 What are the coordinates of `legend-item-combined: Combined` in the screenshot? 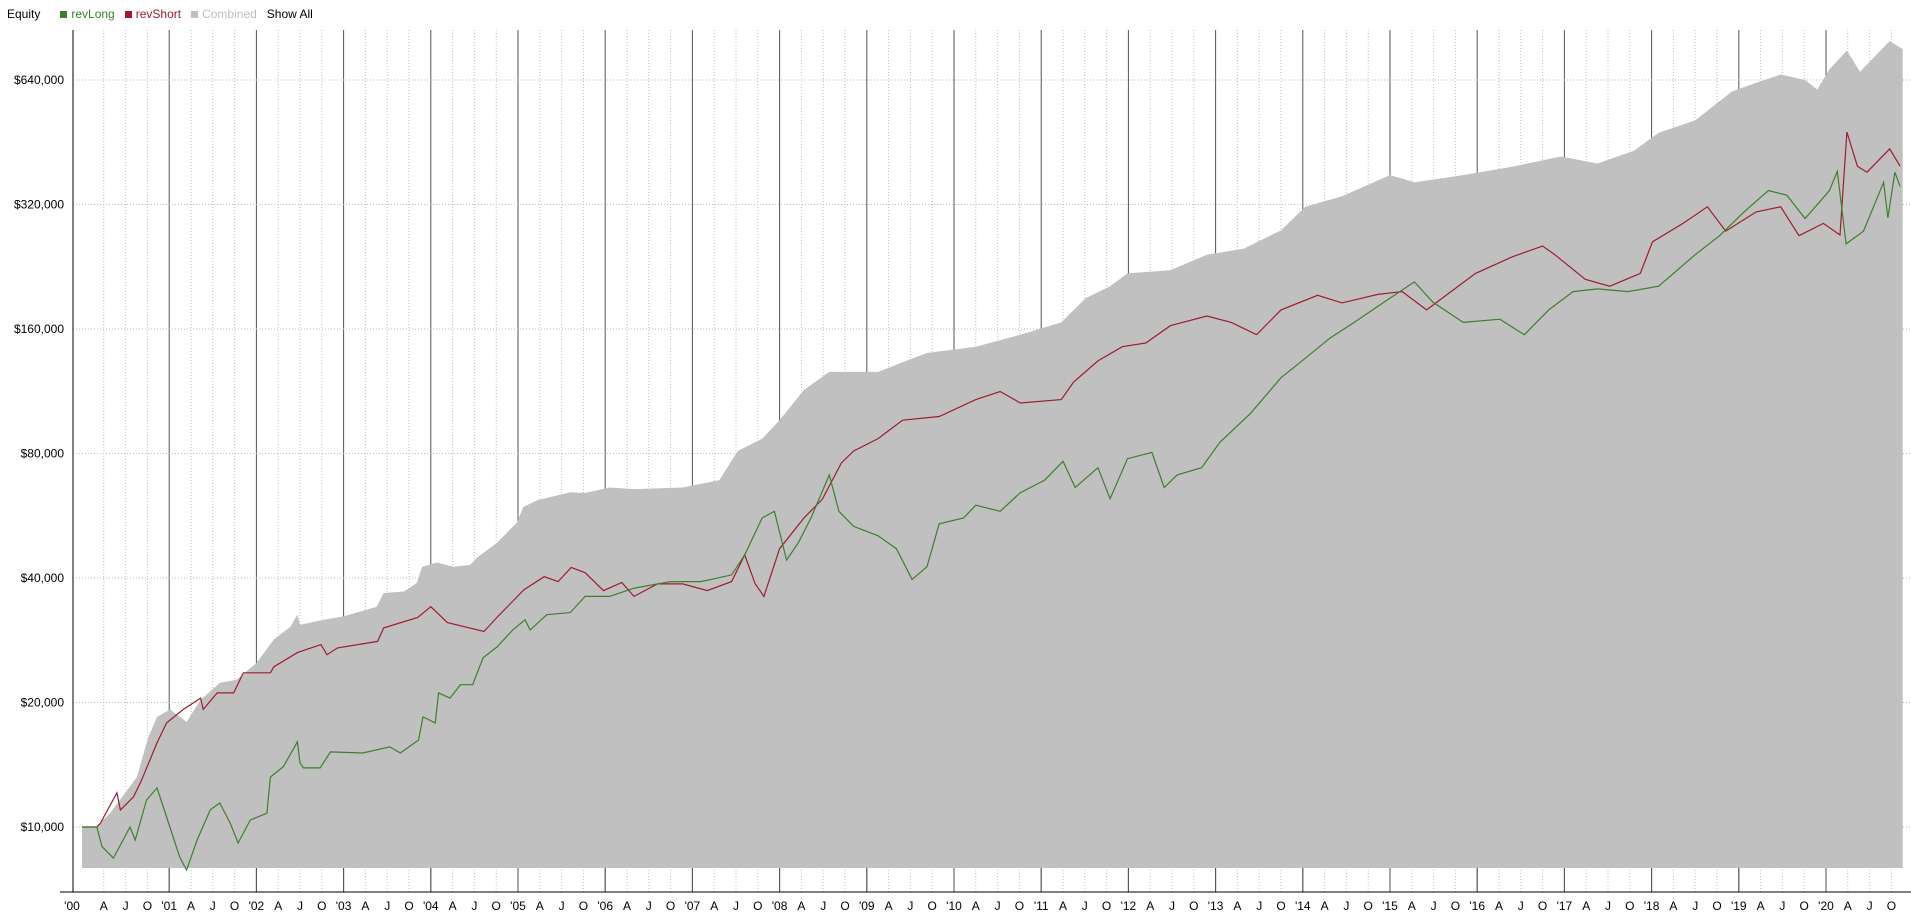 It's located at (224, 14).